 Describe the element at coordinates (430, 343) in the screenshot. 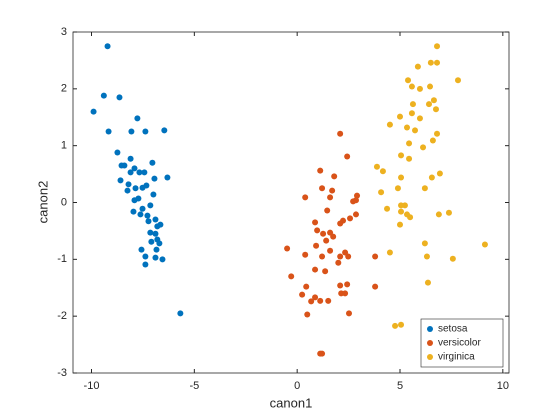

I see `legend-marker` at that location.